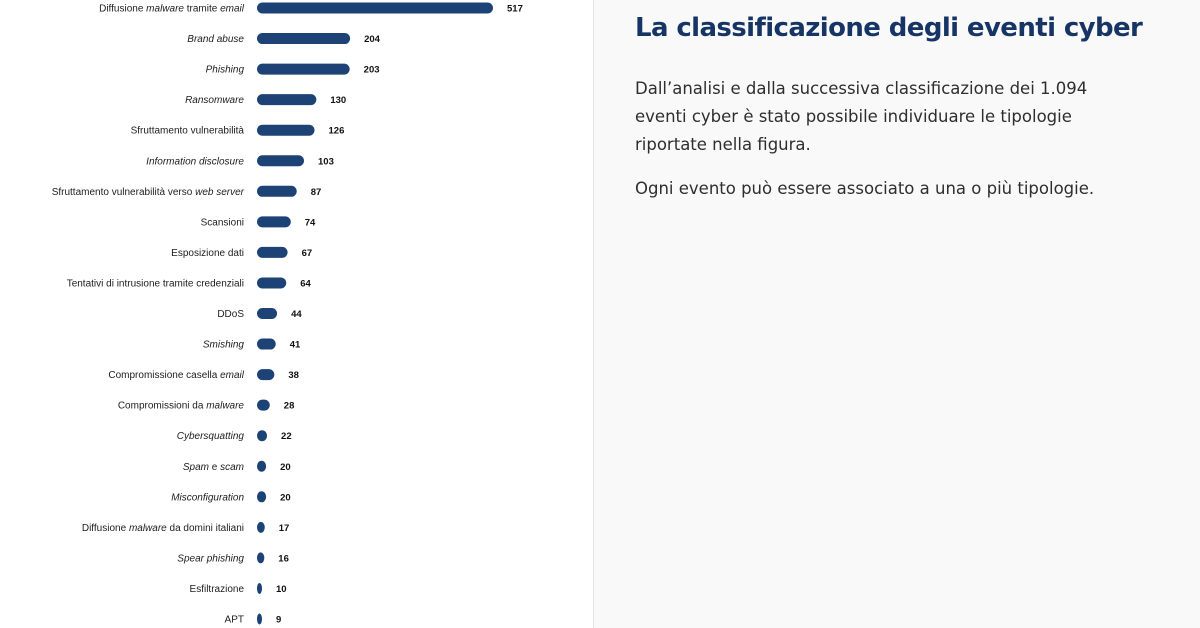 Image resolution: width=1200 pixels, height=628 pixels. I want to click on bar-ddos, so click(267, 313).